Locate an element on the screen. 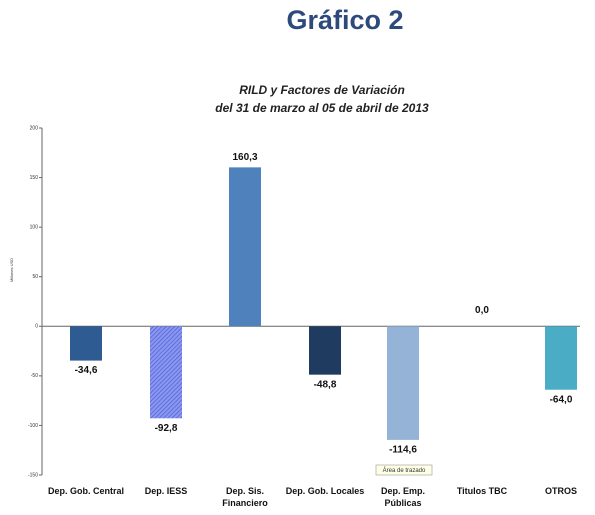 This screenshot has height=515, width=595. value-label: 160,3 is located at coordinates (244, 157).